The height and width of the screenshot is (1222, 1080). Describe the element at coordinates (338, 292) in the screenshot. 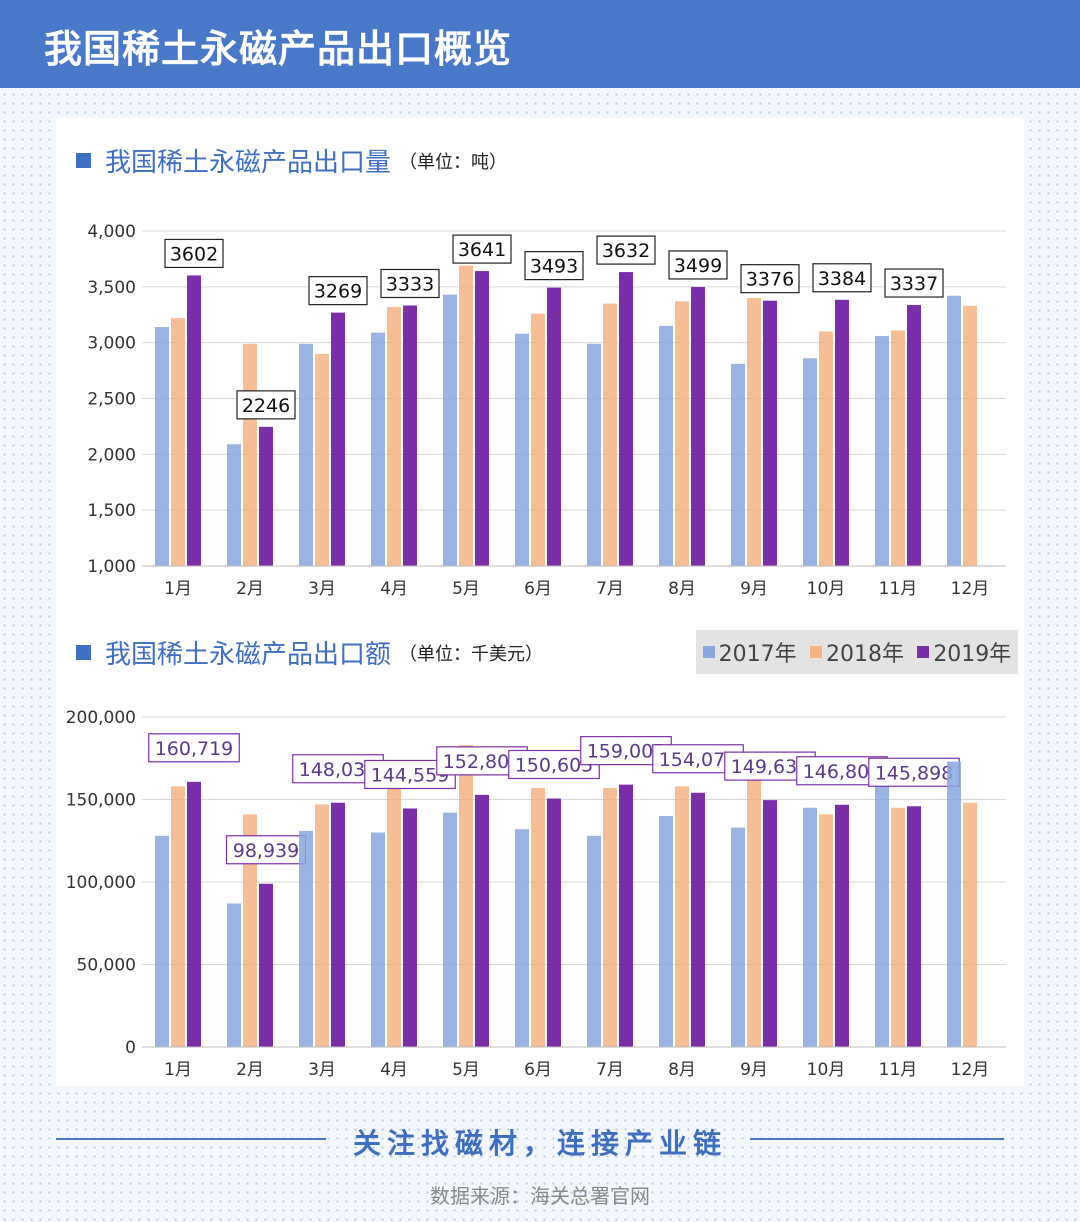

I see `data-label: 3269` at that location.